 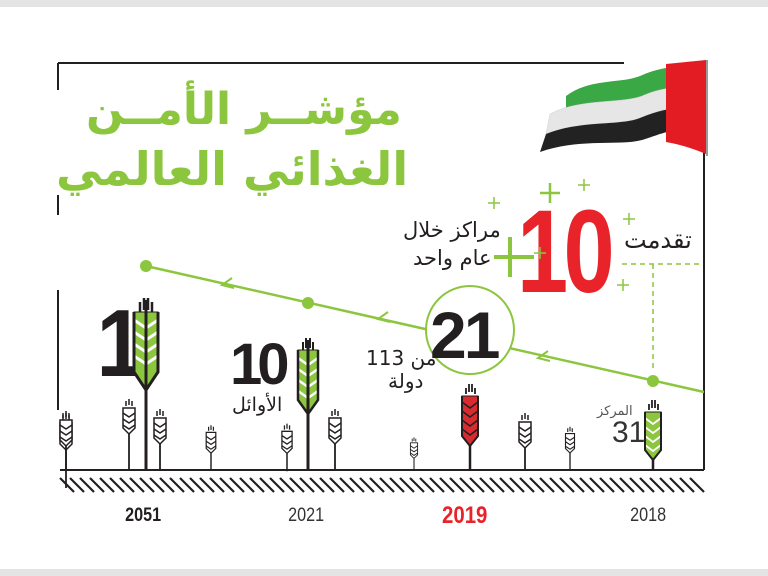 What do you see at coordinates (648, 515) in the screenshot?
I see `year-2018: 2018` at bounding box center [648, 515].